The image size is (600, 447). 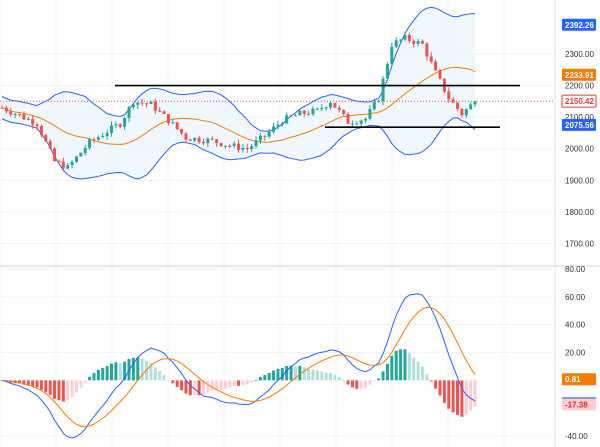 I want to click on price-tag: 0.81, so click(x=579, y=379).